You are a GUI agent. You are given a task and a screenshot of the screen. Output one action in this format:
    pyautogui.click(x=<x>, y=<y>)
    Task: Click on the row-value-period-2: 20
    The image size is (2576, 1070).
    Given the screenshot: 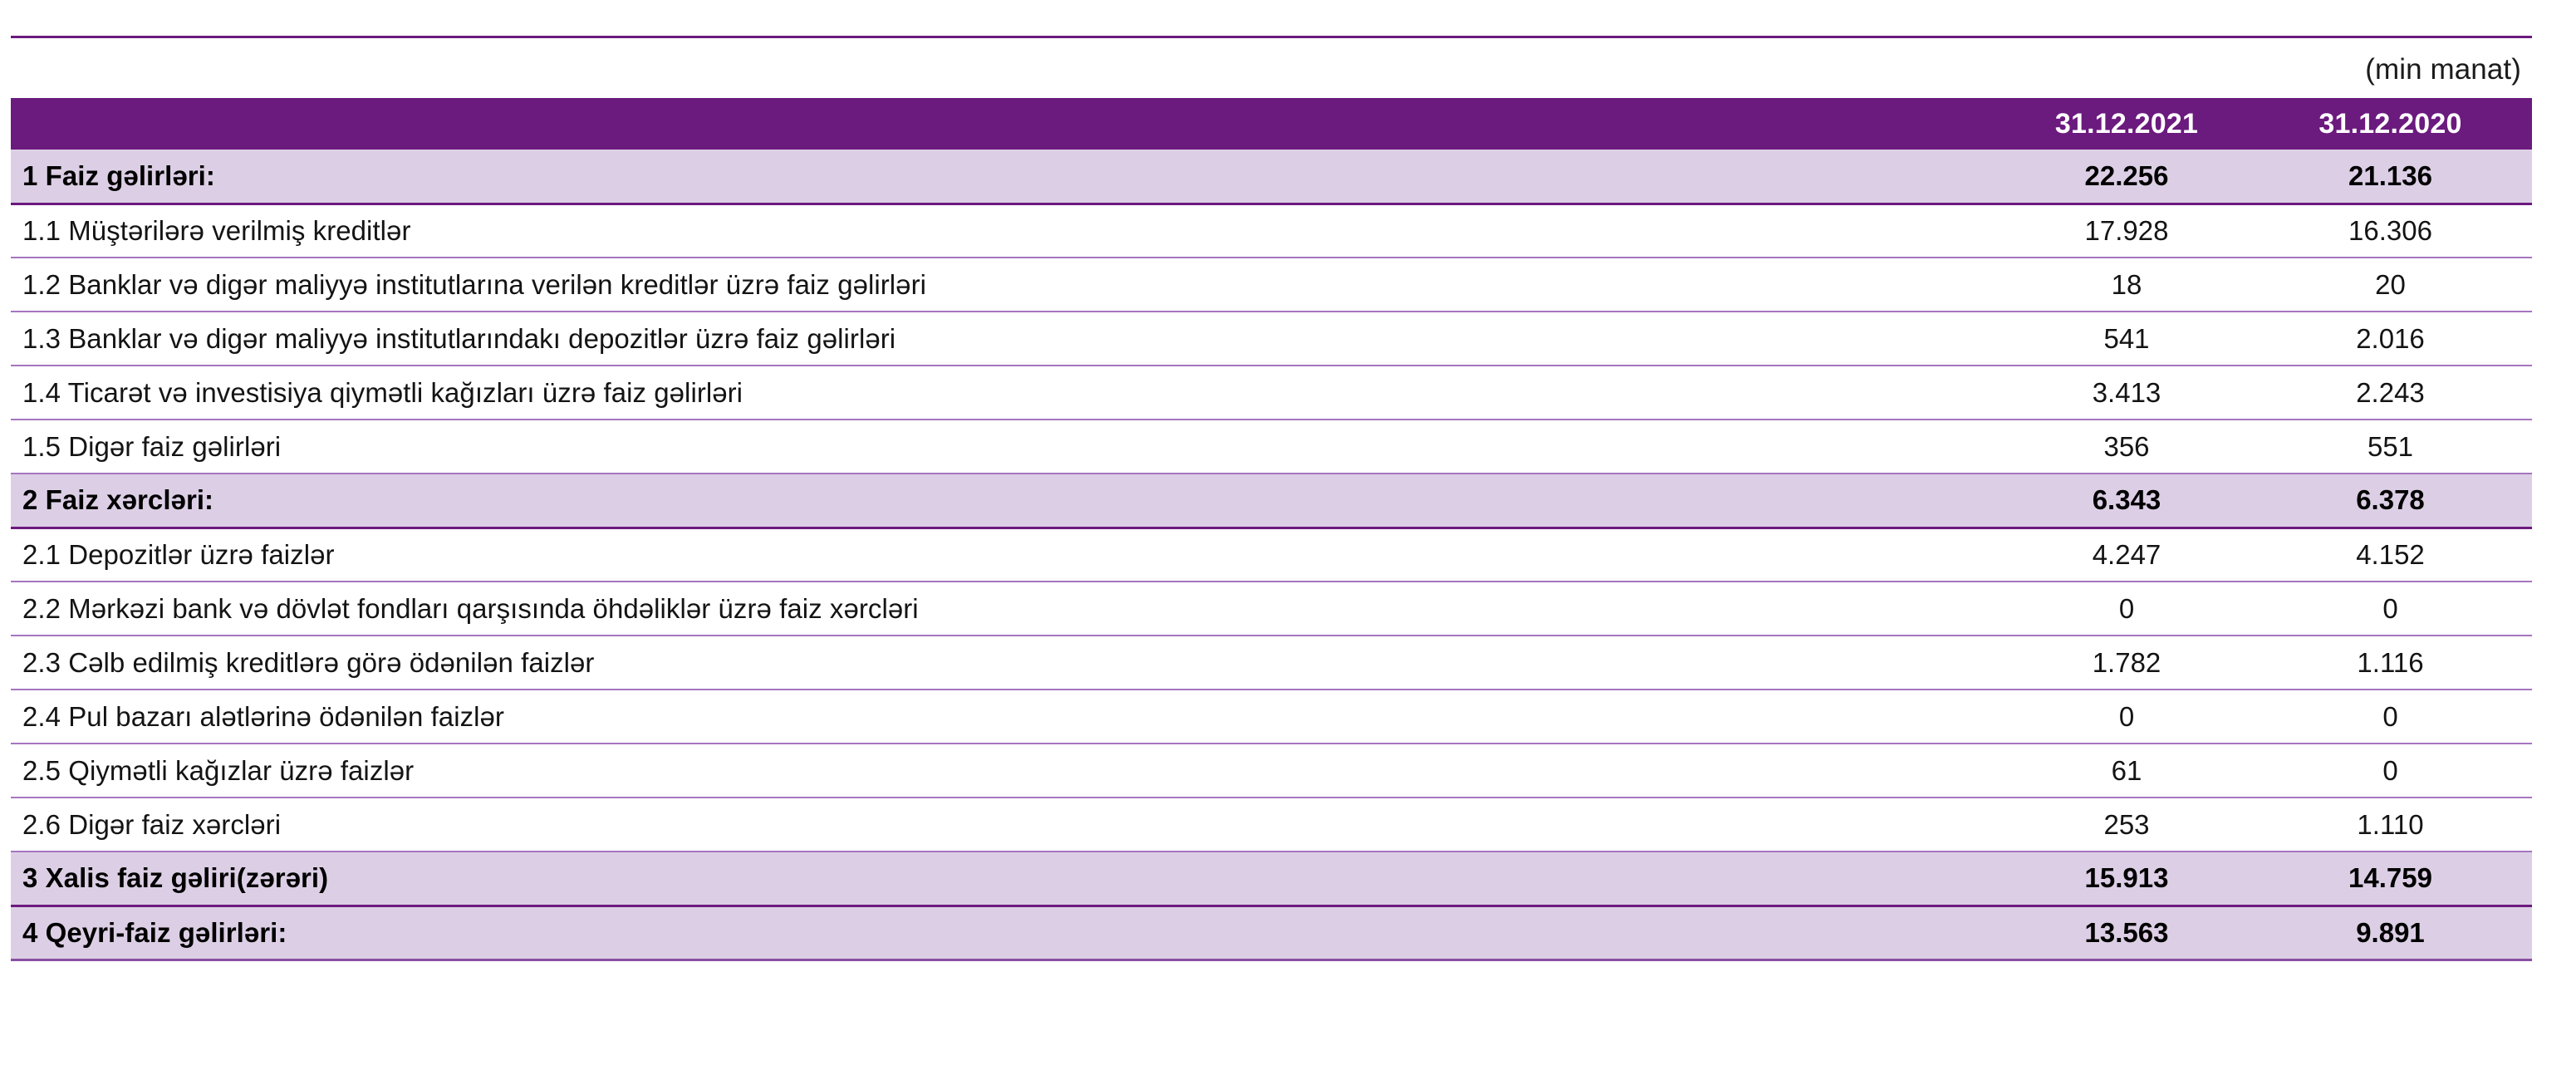 What is the action you would take?
    pyautogui.click(x=2401, y=285)
    